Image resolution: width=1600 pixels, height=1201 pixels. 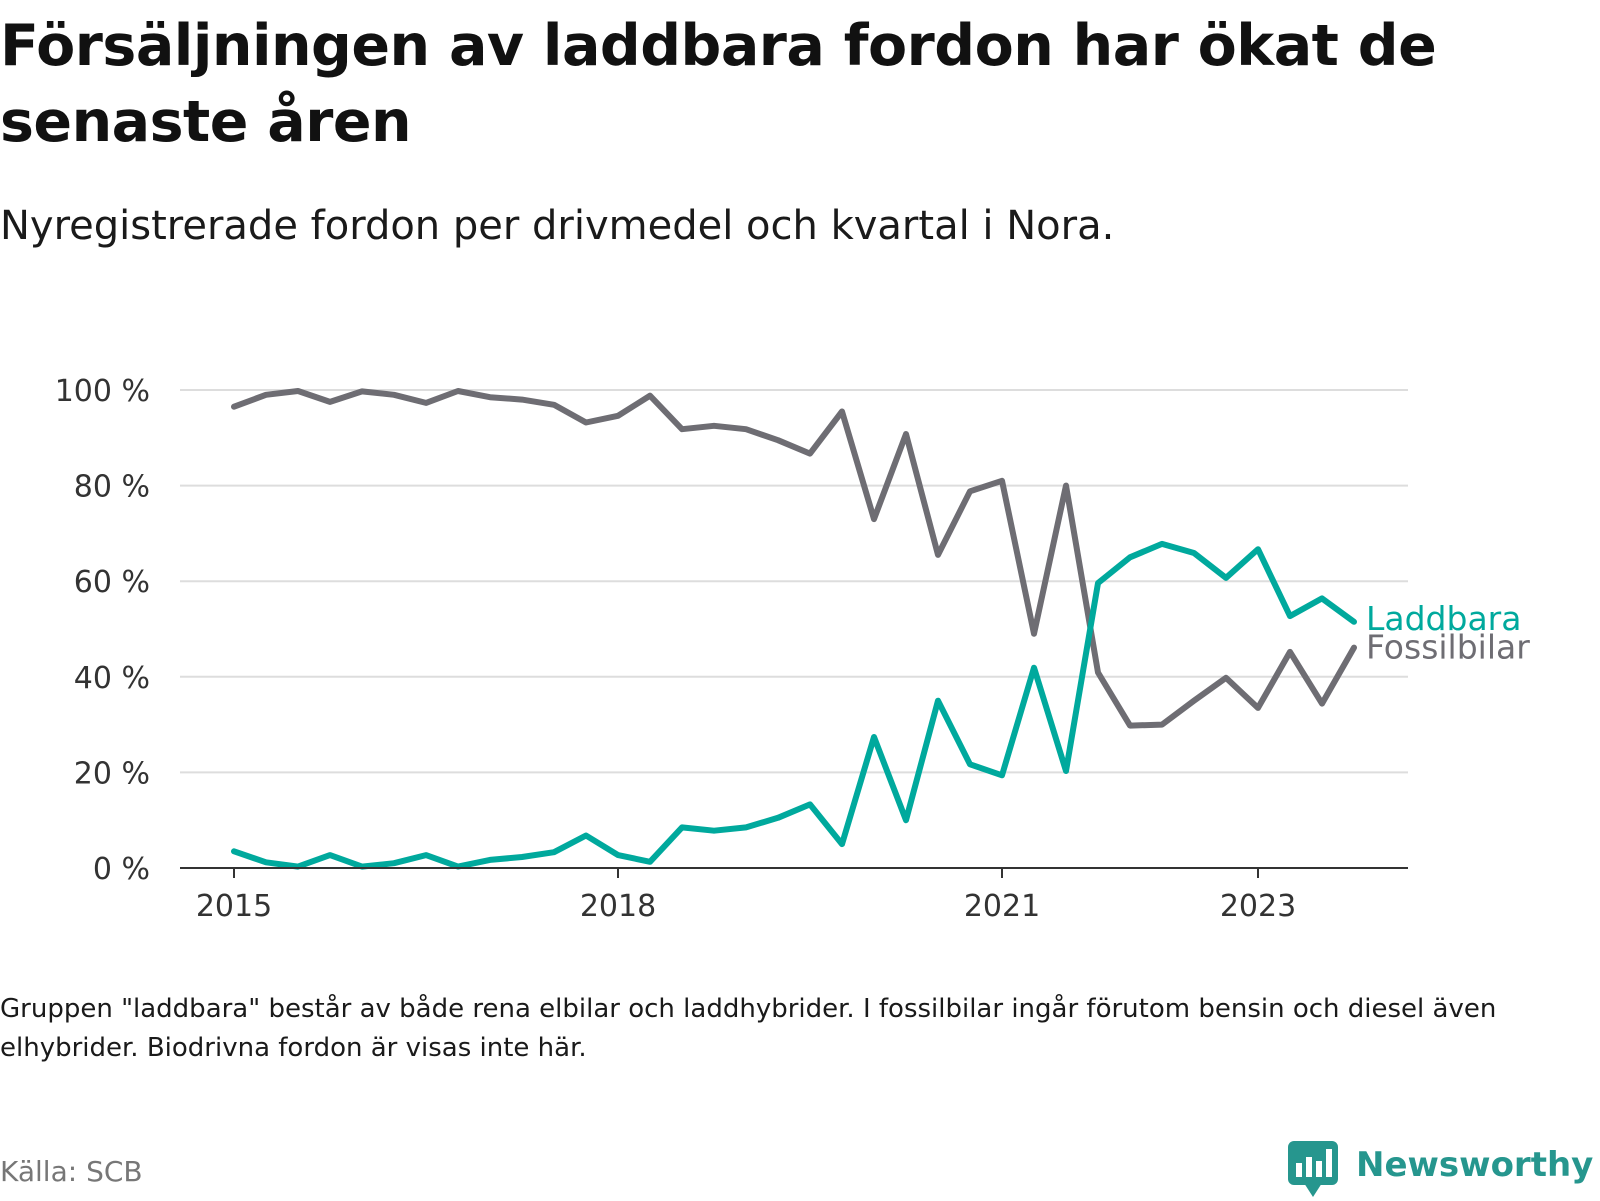 I want to click on end-label-laddbara: Laddbara, so click(x=1443, y=618).